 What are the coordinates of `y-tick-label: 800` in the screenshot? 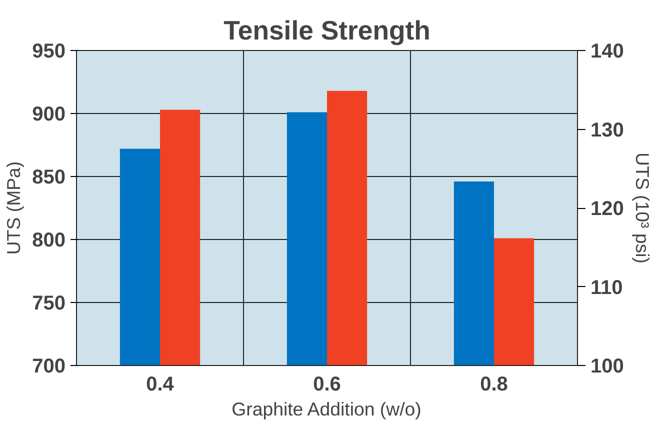 It's located at (49, 241).